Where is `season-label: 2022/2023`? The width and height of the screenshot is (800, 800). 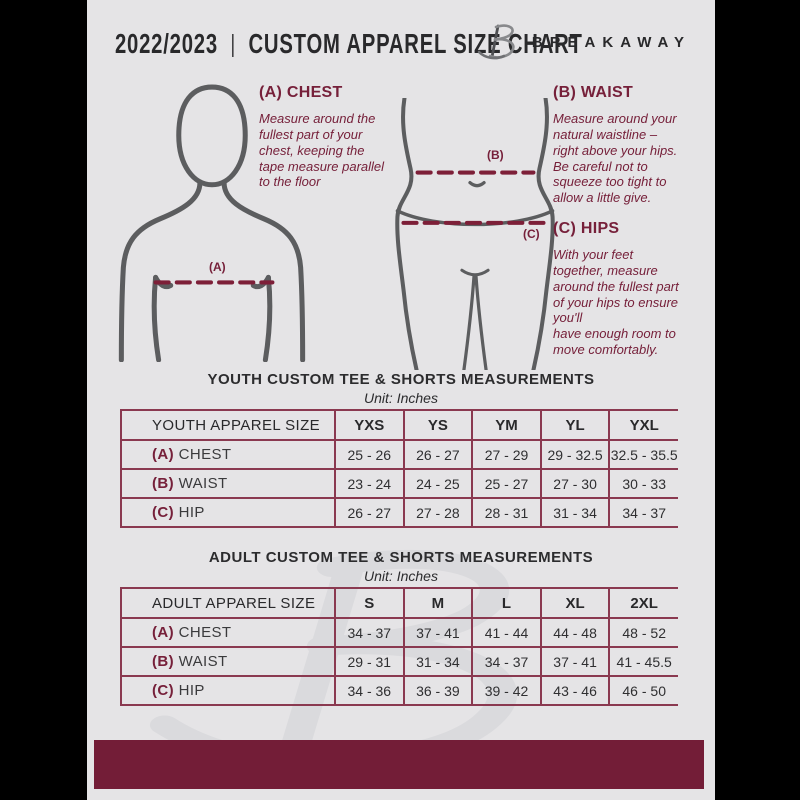
season-label: 2022/2023 is located at coordinates (166, 44).